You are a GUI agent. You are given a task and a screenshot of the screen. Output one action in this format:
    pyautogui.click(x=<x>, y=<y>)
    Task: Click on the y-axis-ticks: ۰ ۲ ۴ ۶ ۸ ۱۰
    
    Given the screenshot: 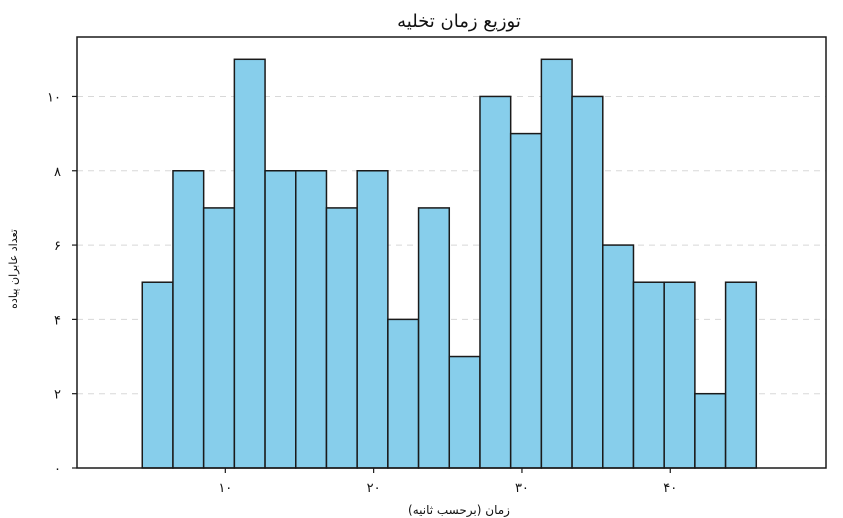 What is the action you would take?
    pyautogui.click(x=62, y=283)
    